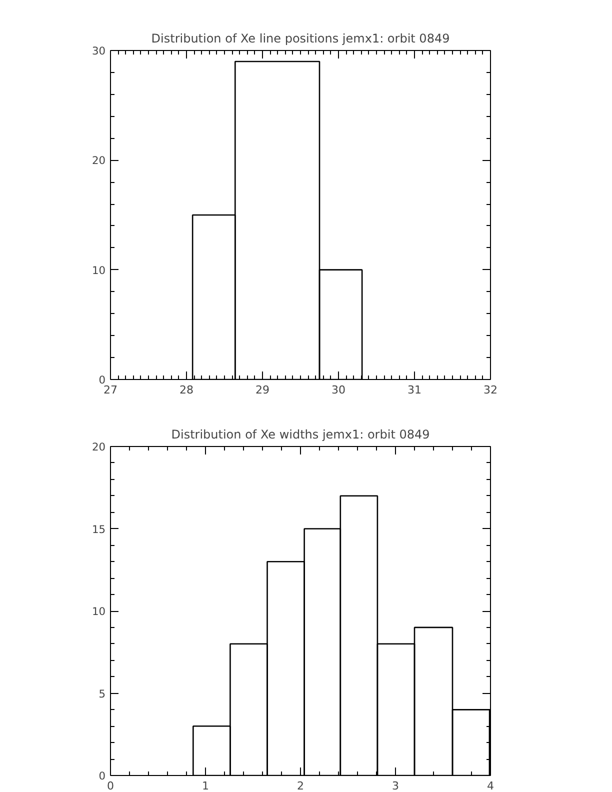  I want to click on x-tick-label: 0, so click(110, 786).